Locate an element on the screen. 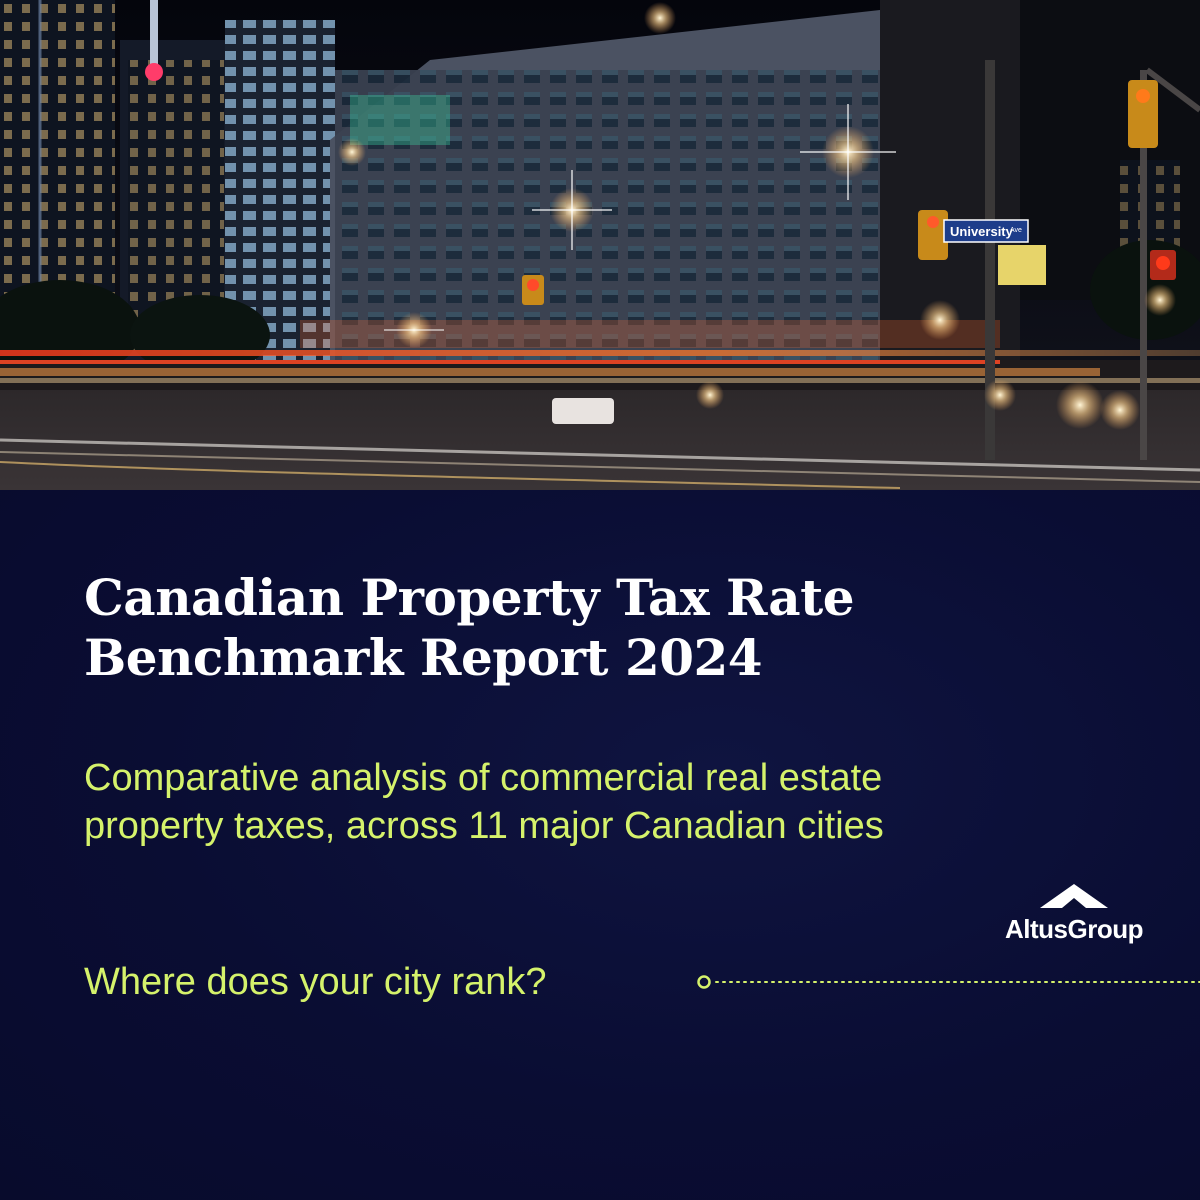 The height and width of the screenshot is (1200, 1200). street-sign-text: University is located at coordinates (982, 231).